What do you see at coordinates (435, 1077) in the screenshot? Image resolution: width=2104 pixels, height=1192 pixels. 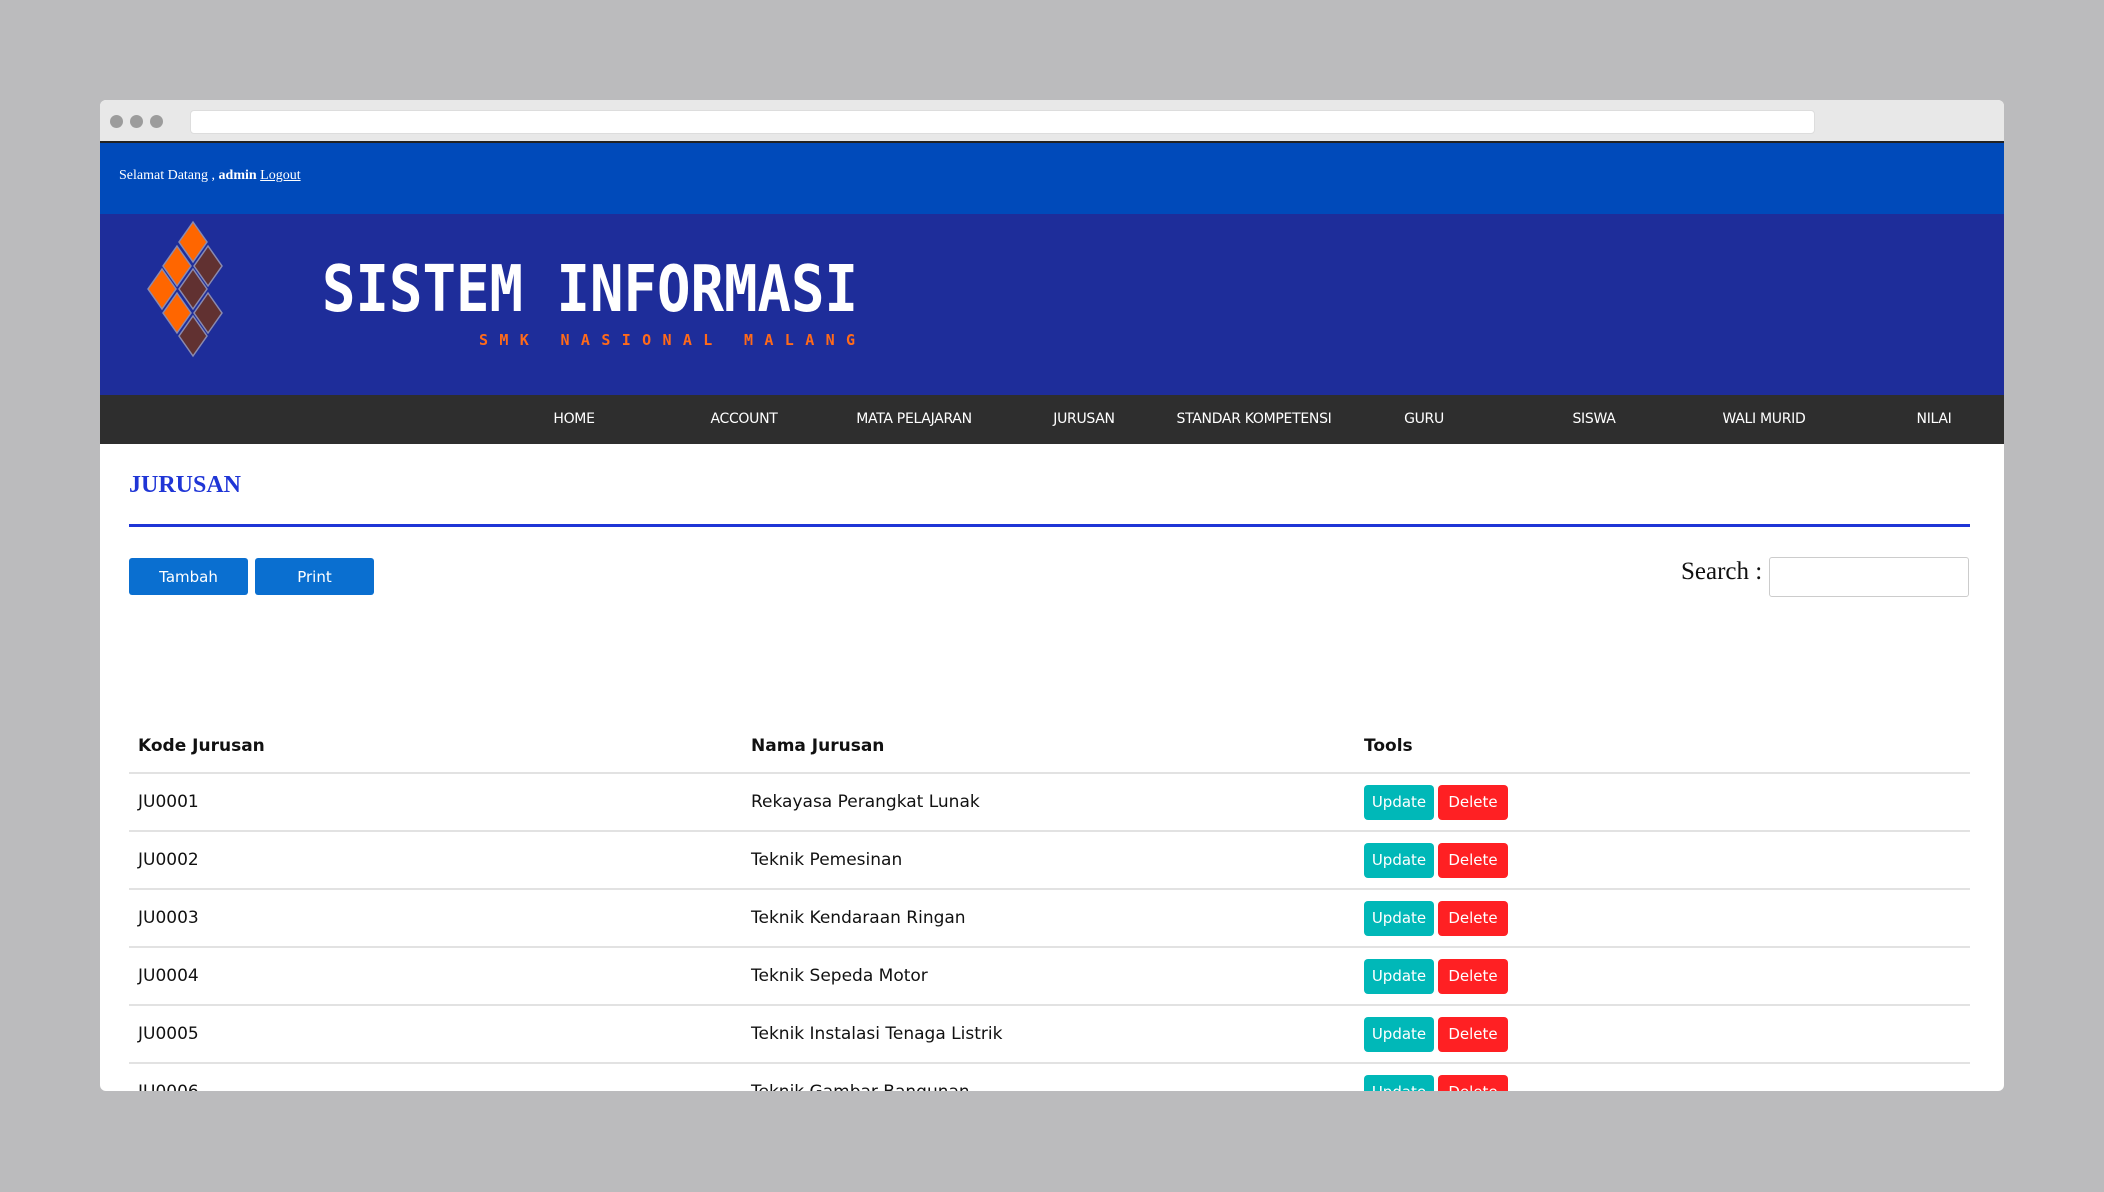 I see `kode-cell: JU0006` at bounding box center [435, 1077].